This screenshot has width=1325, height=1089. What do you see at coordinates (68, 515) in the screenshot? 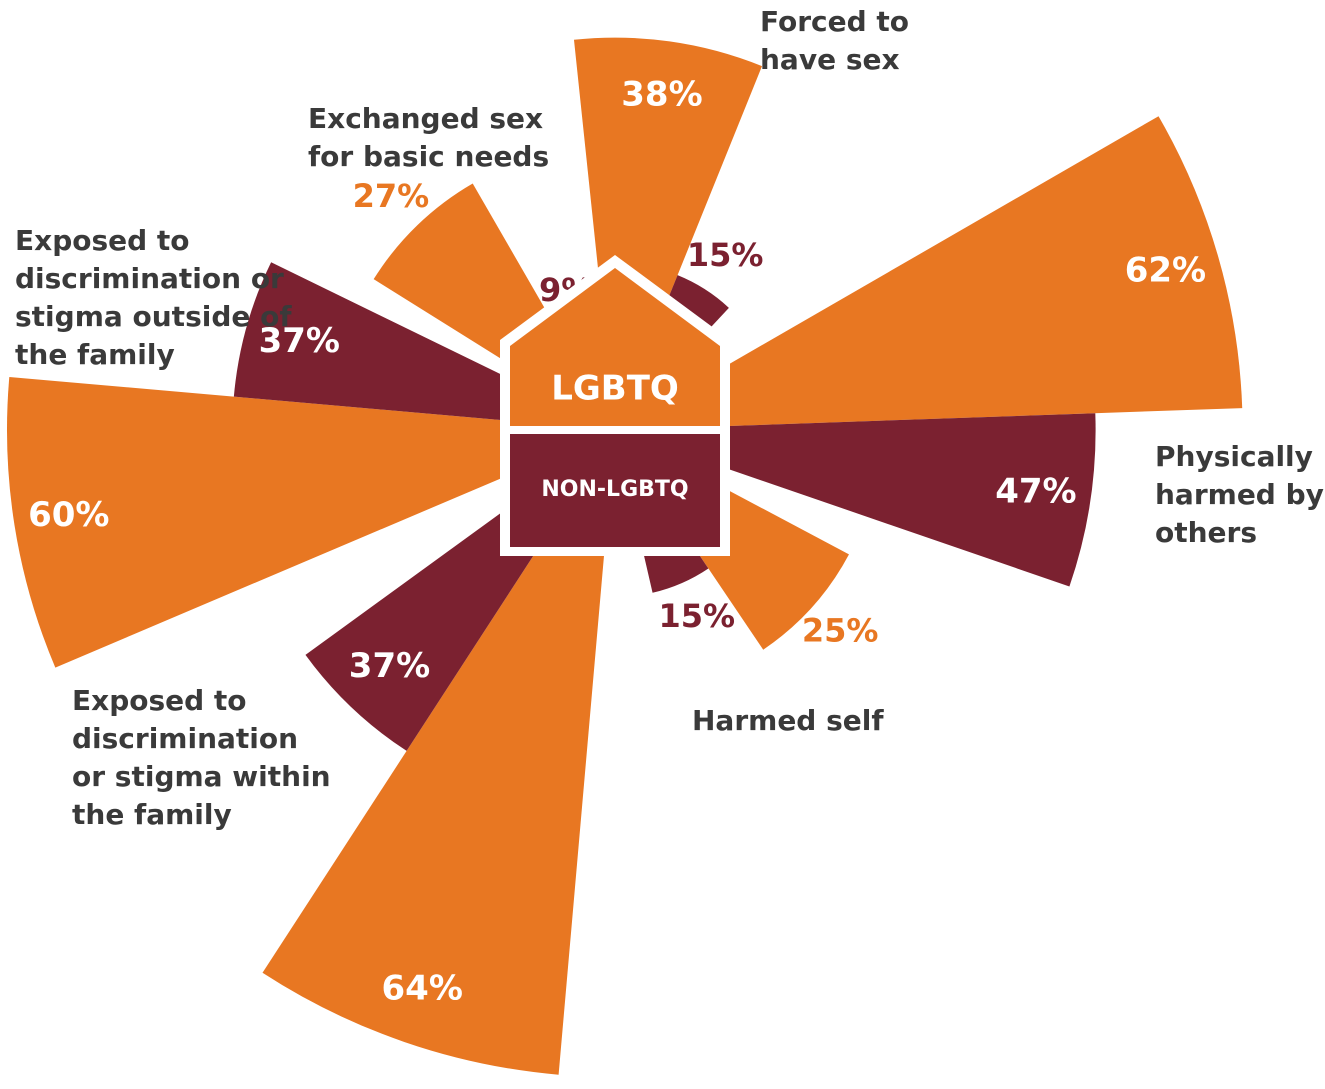
I see `value-label: 60%` at bounding box center [68, 515].